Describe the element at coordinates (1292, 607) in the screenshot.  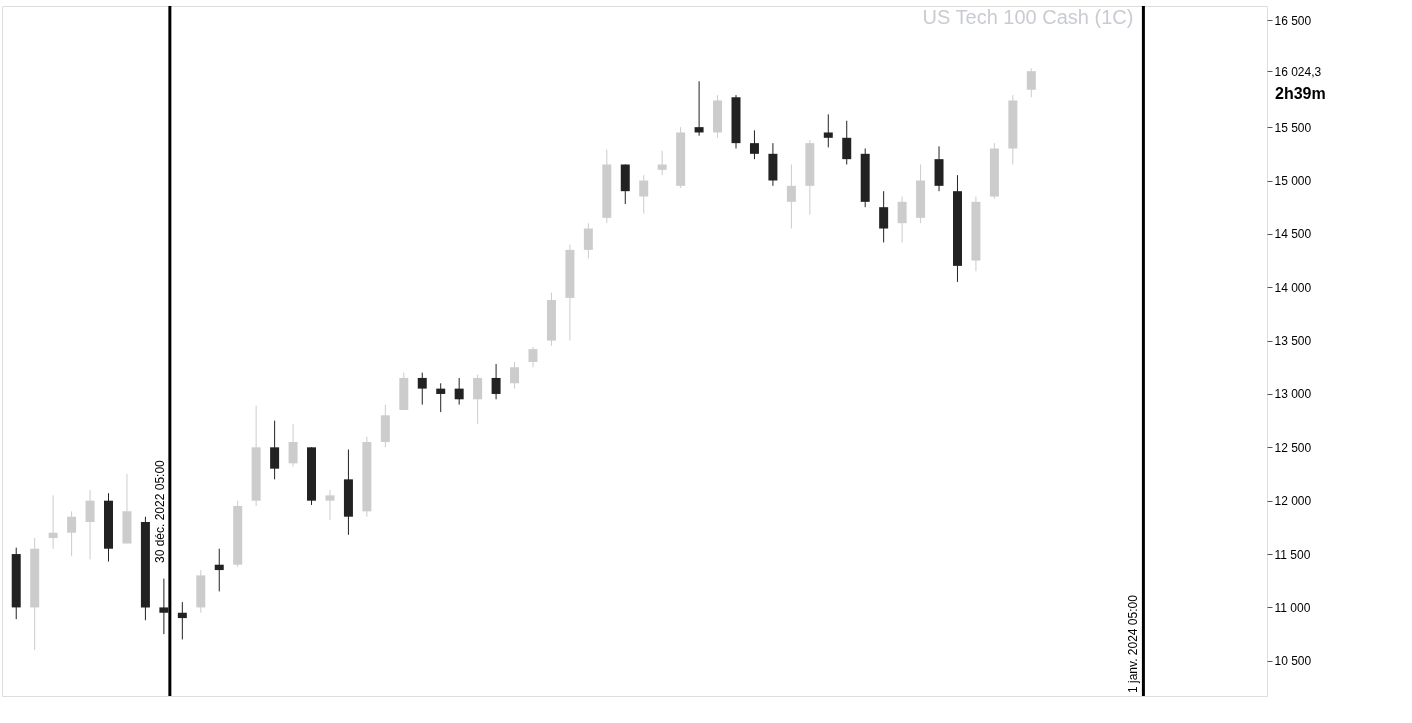
I see `y-tick-label: 11 000` at that location.